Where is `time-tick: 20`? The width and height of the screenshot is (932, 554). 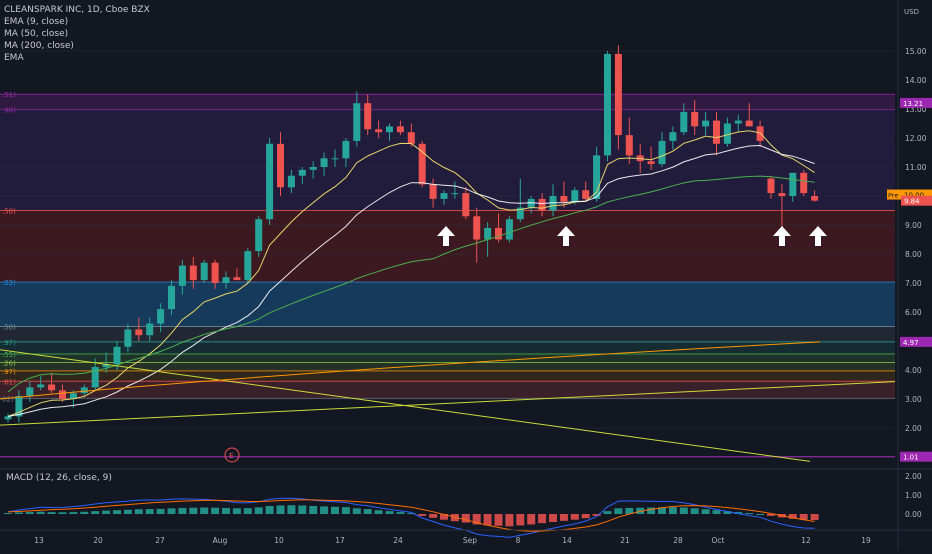 time-tick: 20 is located at coordinates (98, 540).